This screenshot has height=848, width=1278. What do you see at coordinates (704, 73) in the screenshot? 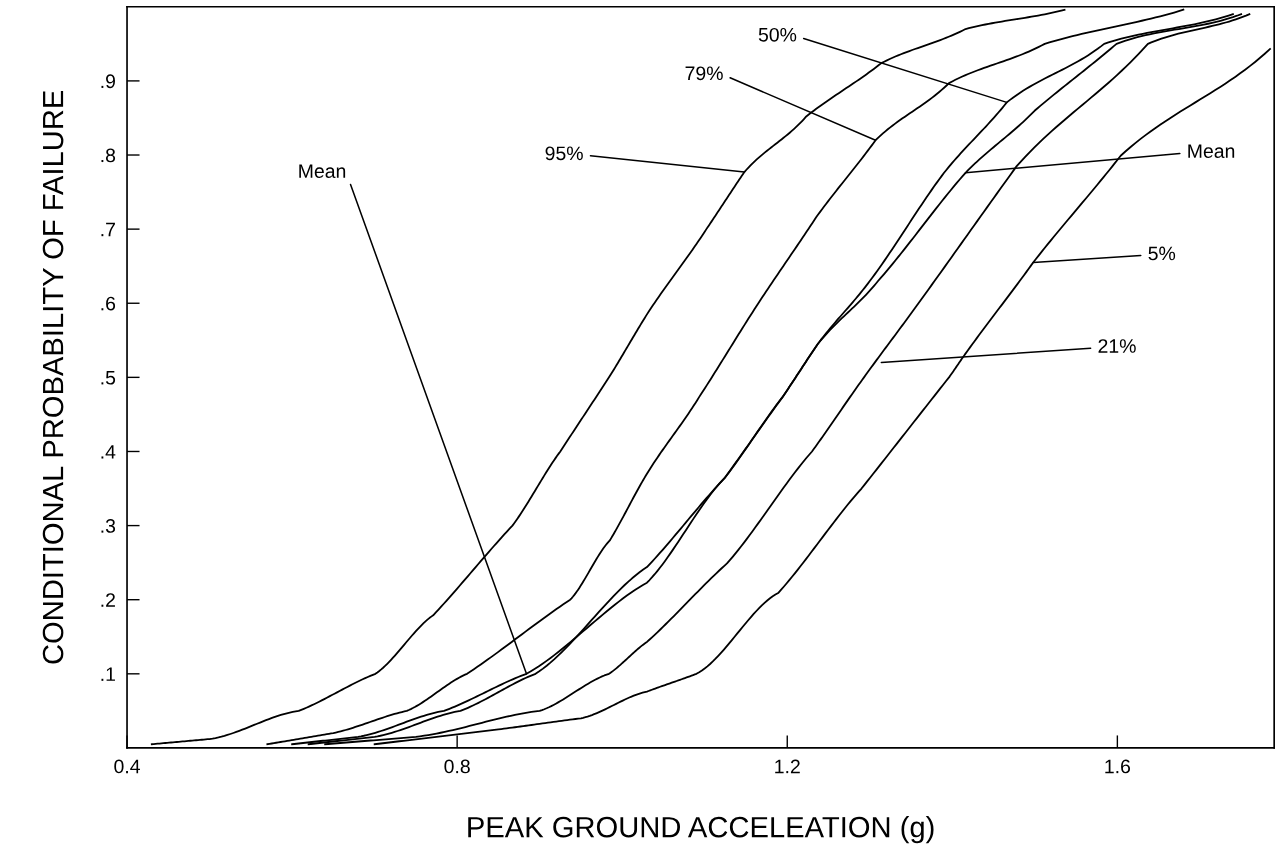
I see `annotation: 79%` at bounding box center [704, 73].